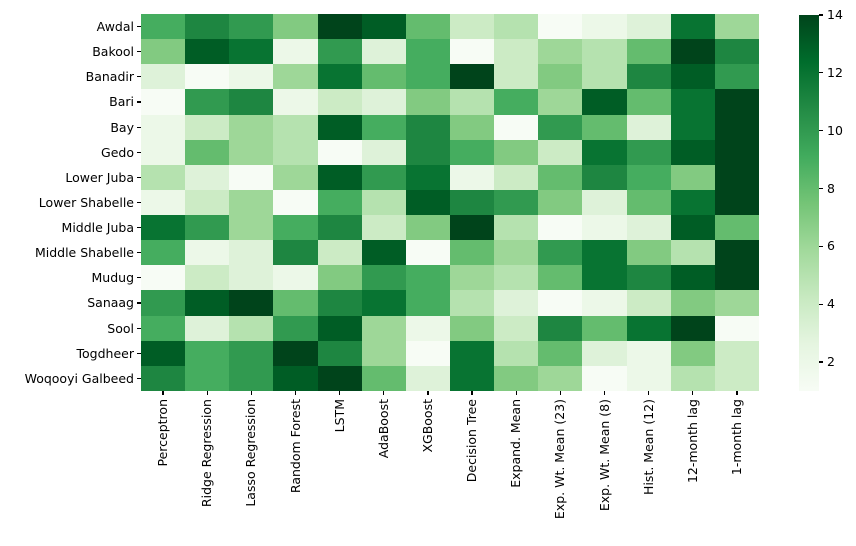 The width and height of the screenshot is (856, 546). Describe the element at coordinates (163, 353) in the screenshot. I see `heatmap-cell-togdheer-c0` at that location.